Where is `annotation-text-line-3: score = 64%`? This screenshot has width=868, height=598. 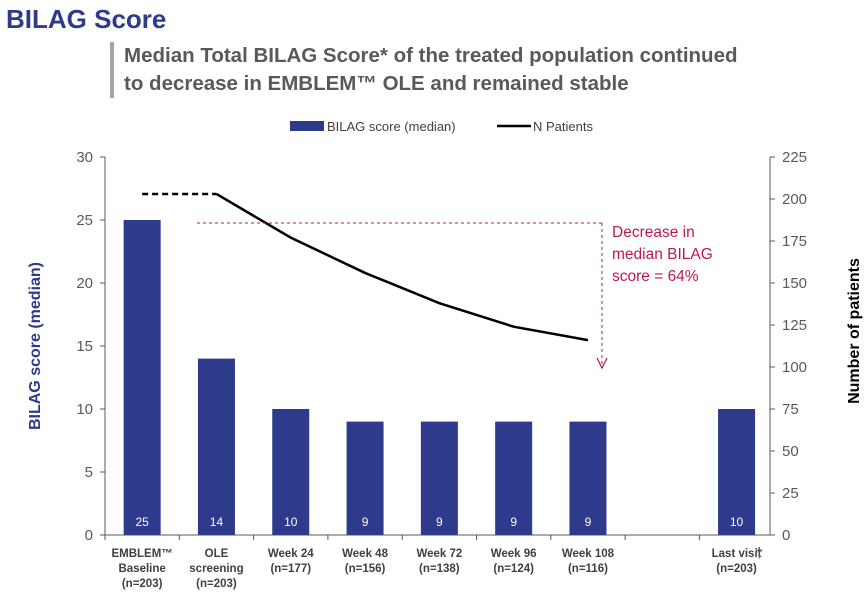 annotation-text-line-3: score = 64% is located at coordinates (655, 276).